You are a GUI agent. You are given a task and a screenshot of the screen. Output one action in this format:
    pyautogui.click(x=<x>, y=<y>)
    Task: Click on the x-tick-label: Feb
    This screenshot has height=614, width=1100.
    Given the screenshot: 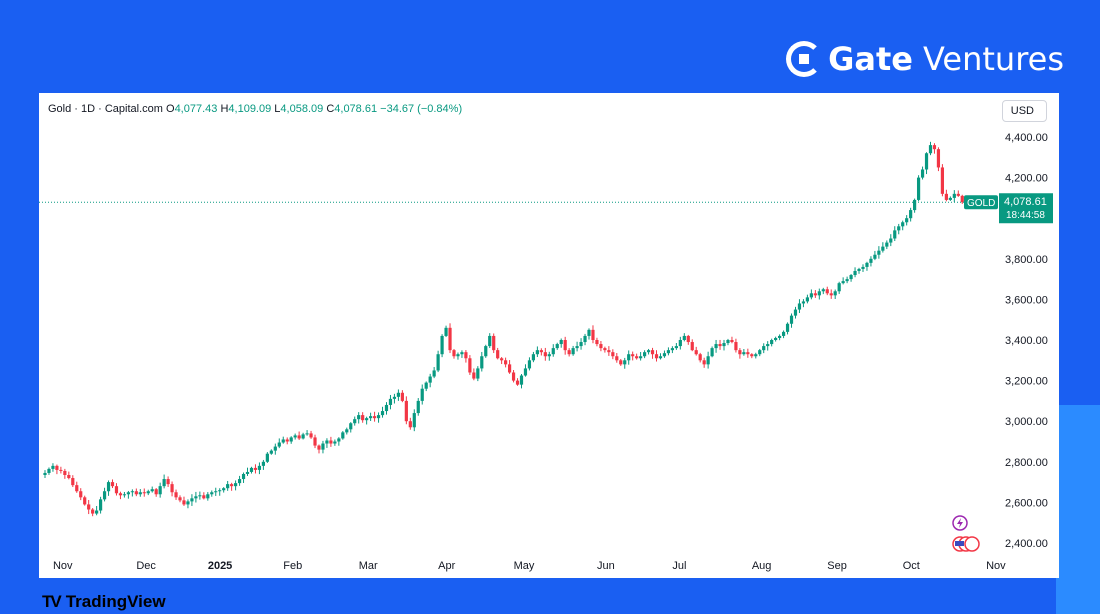 What is the action you would take?
    pyautogui.click(x=292, y=566)
    